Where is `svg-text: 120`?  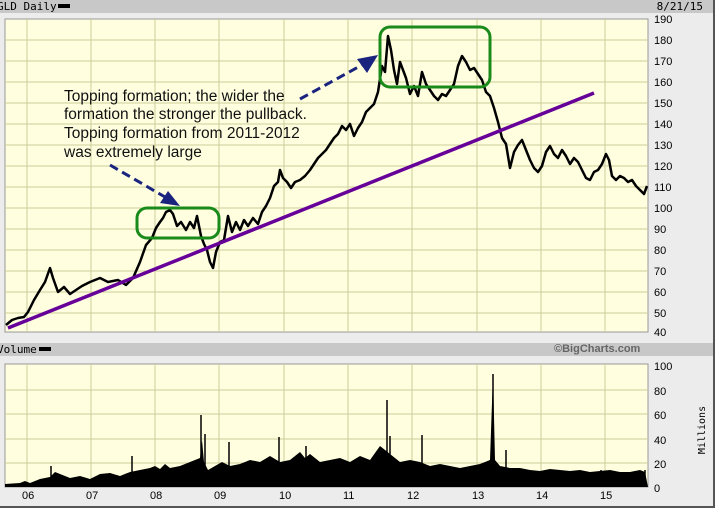
svg-text: 120 is located at coordinates (663, 167).